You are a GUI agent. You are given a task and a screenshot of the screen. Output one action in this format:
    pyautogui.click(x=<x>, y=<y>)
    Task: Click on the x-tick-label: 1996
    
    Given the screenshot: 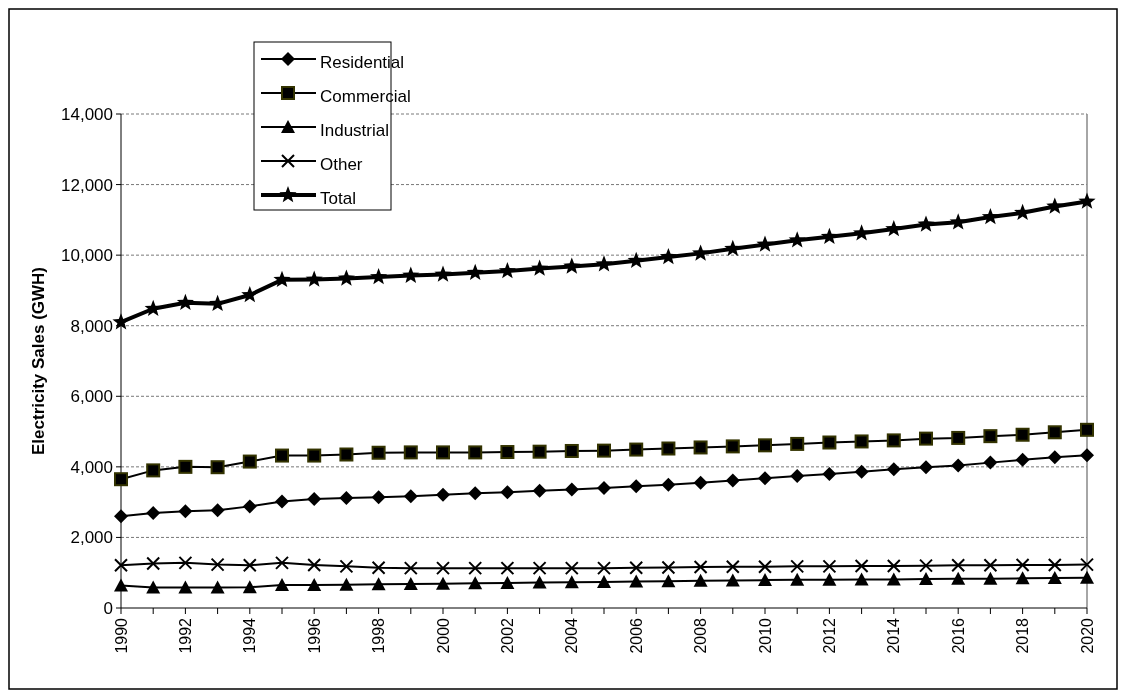 What is the action you would take?
    pyautogui.click(x=314, y=635)
    